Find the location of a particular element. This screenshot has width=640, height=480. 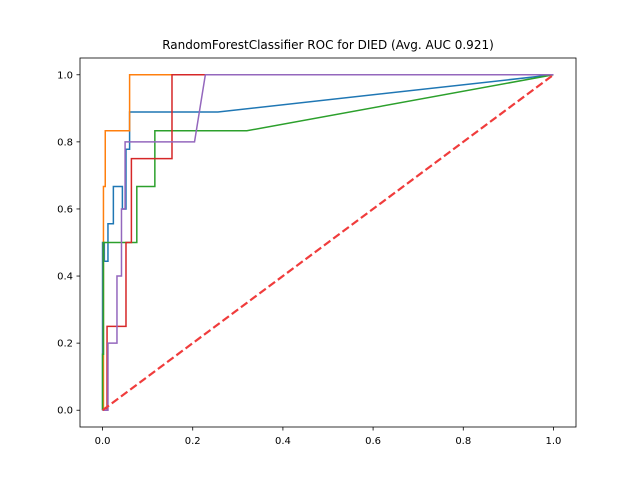

y-tick-label: 0.8 is located at coordinates (65, 142).